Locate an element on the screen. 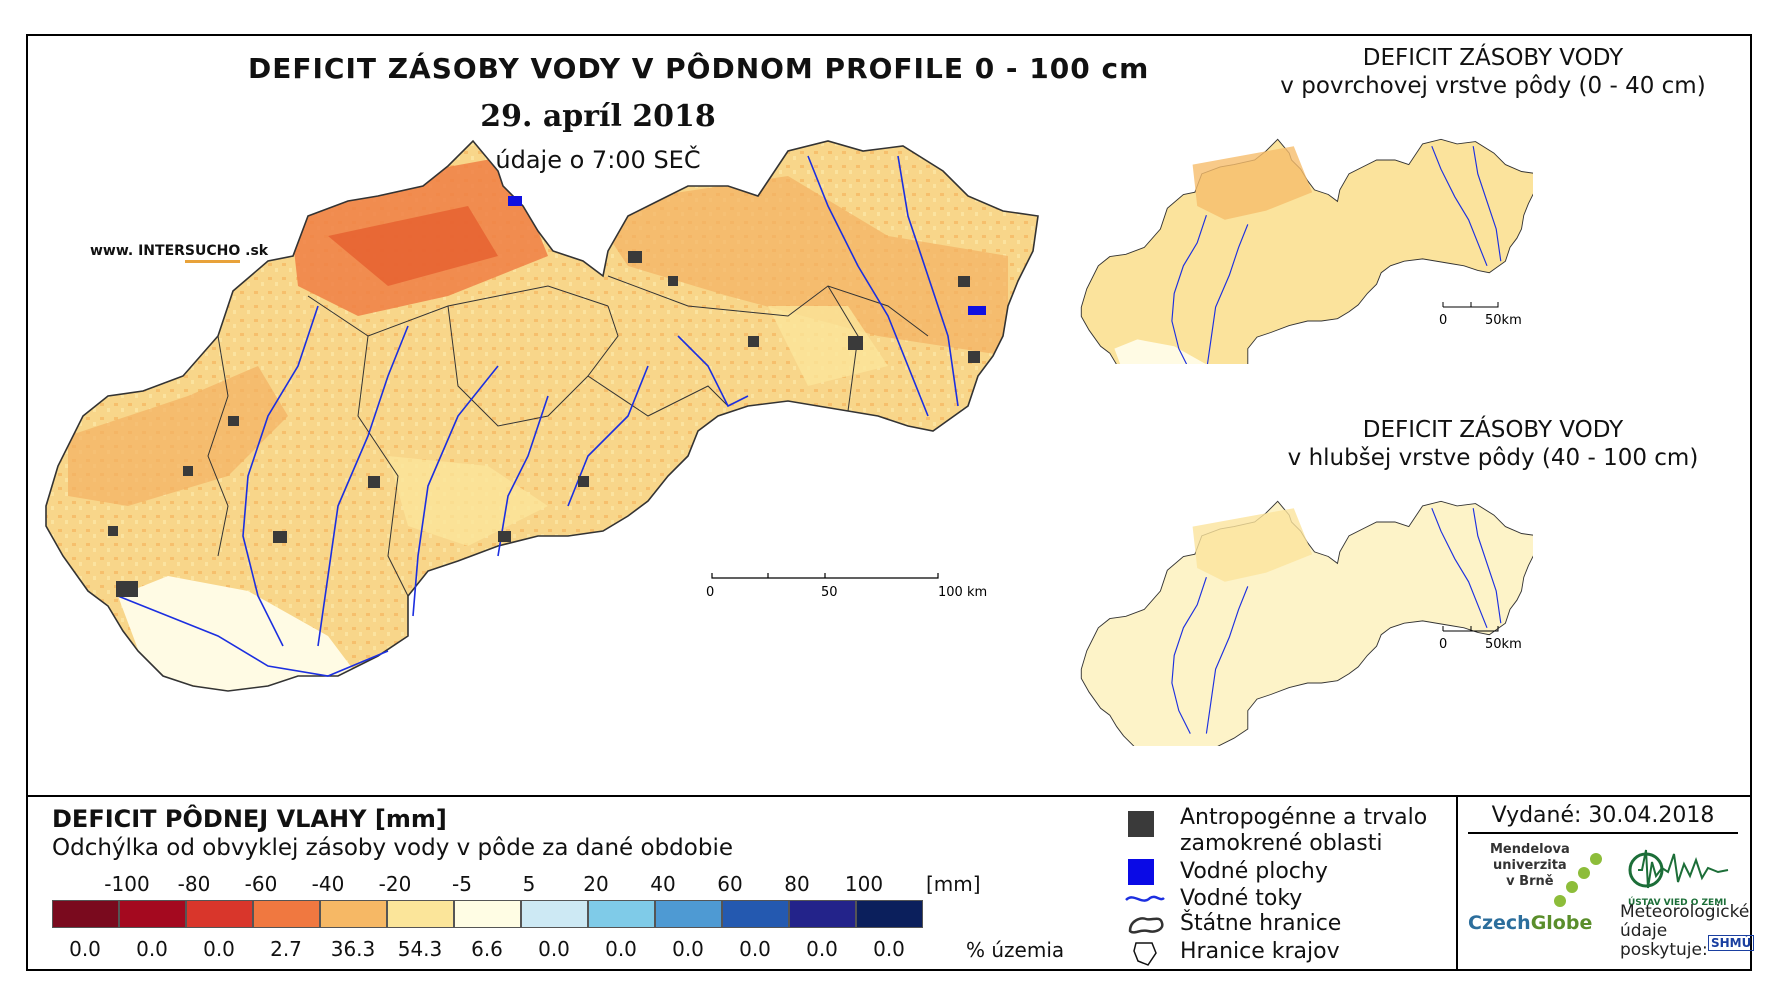 The width and height of the screenshot is (1772, 1003). shmu-logo: SHMÚ is located at coordinates (1731, 943).